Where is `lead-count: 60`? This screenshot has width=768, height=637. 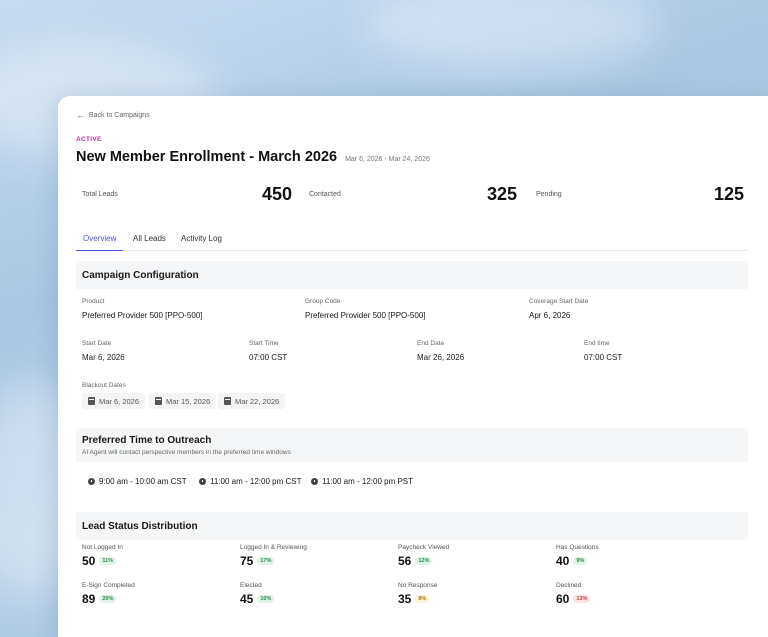 lead-count: 60 is located at coordinates (563, 599).